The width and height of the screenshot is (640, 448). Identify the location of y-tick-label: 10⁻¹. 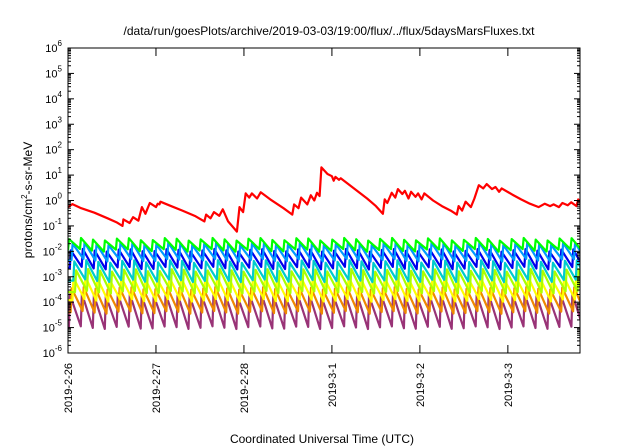
(53, 225).